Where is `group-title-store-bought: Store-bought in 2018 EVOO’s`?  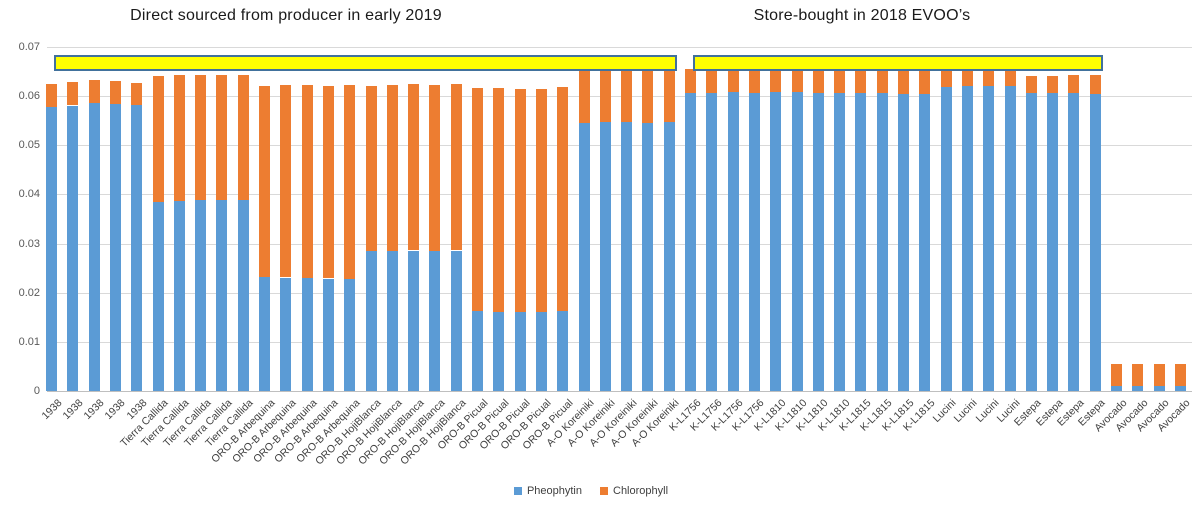
group-title-store-bought: Store-bought in 2018 EVOO’s is located at coordinates (862, 15).